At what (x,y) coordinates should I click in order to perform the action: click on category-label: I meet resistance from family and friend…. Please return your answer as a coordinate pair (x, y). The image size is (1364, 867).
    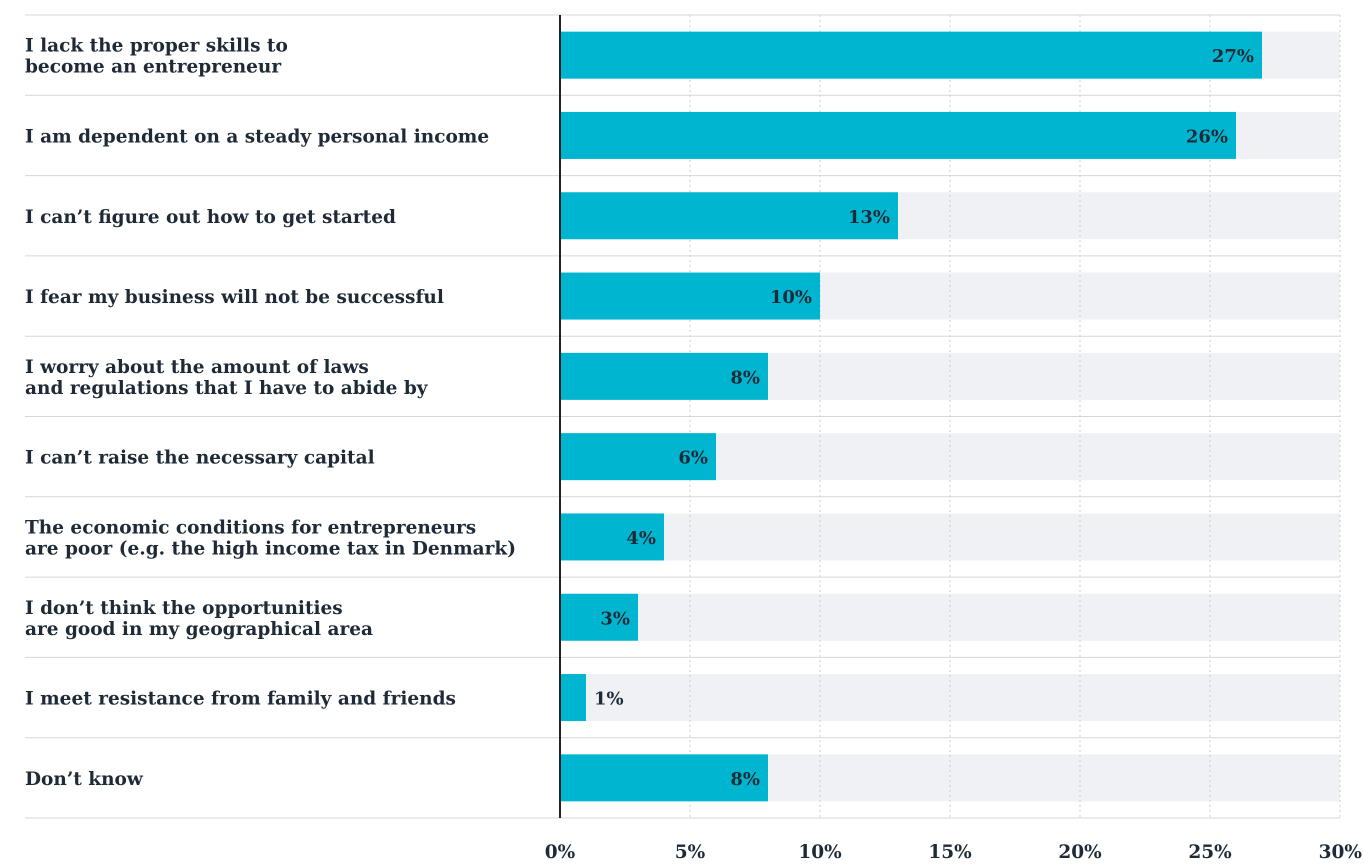
    Looking at the image, I should click on (240, 699).